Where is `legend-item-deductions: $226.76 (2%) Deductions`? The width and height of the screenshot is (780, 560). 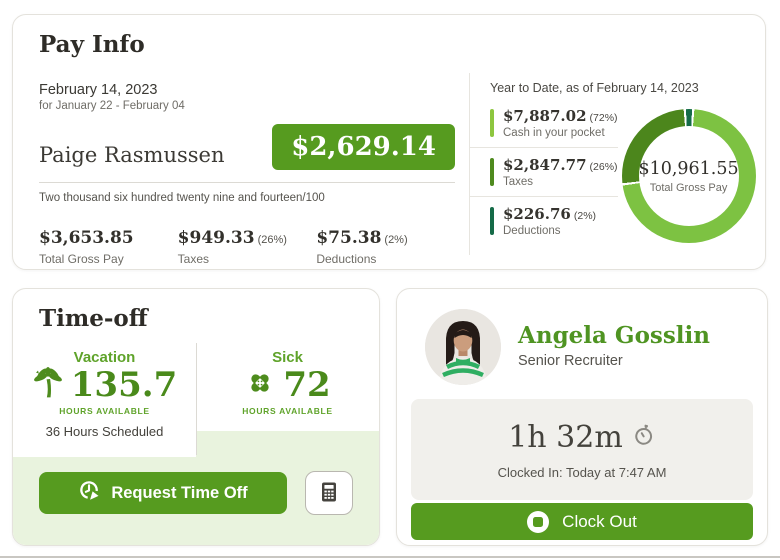
legend-item-deductions: $226.76 (2%) Deductions is located at coordinates (544, 220).